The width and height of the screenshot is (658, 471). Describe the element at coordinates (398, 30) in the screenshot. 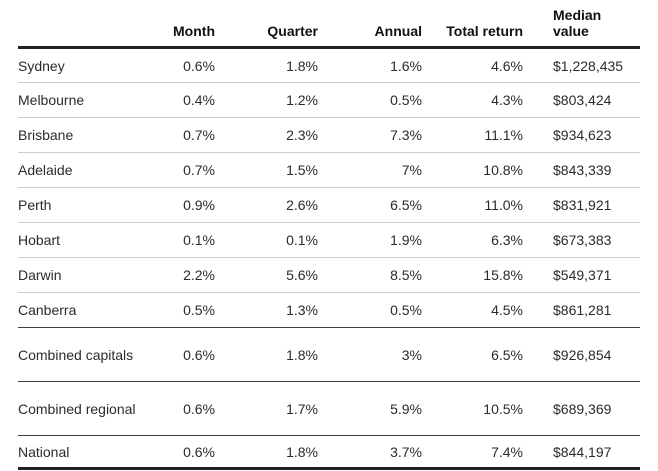

I see `column-header-annual: Annual` at that location.